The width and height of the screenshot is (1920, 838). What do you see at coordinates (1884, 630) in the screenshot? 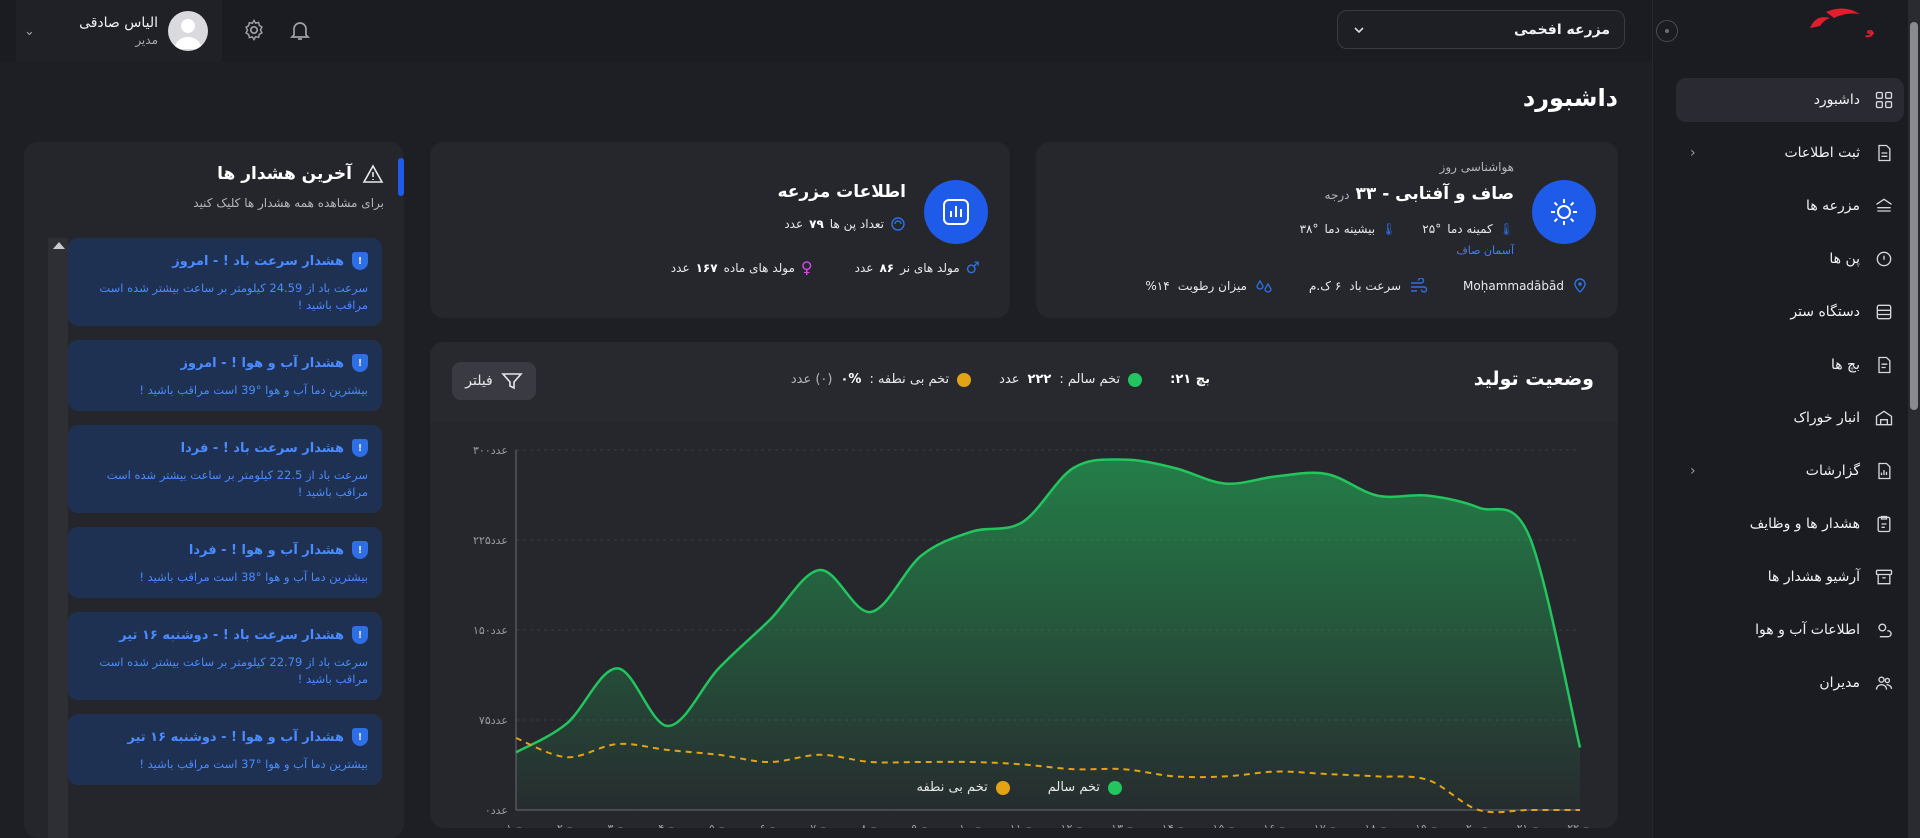
I see `weather-icon` at bounding box center [1884, 630].